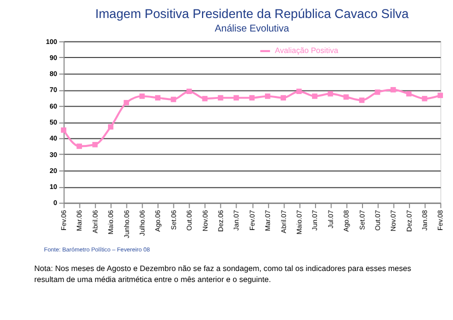 Image resolution: width=453 pixels, height=320 pixels. Describe the element at coordinates (223, 274) in the screenshot. I see `text: Nota: Nos meses de Agosto e Dezembro não se faz a sondagem, como tal os indicadores para esses meses resultam de uma média aritmética entre o mês anterior e o seguinte.` at that location.